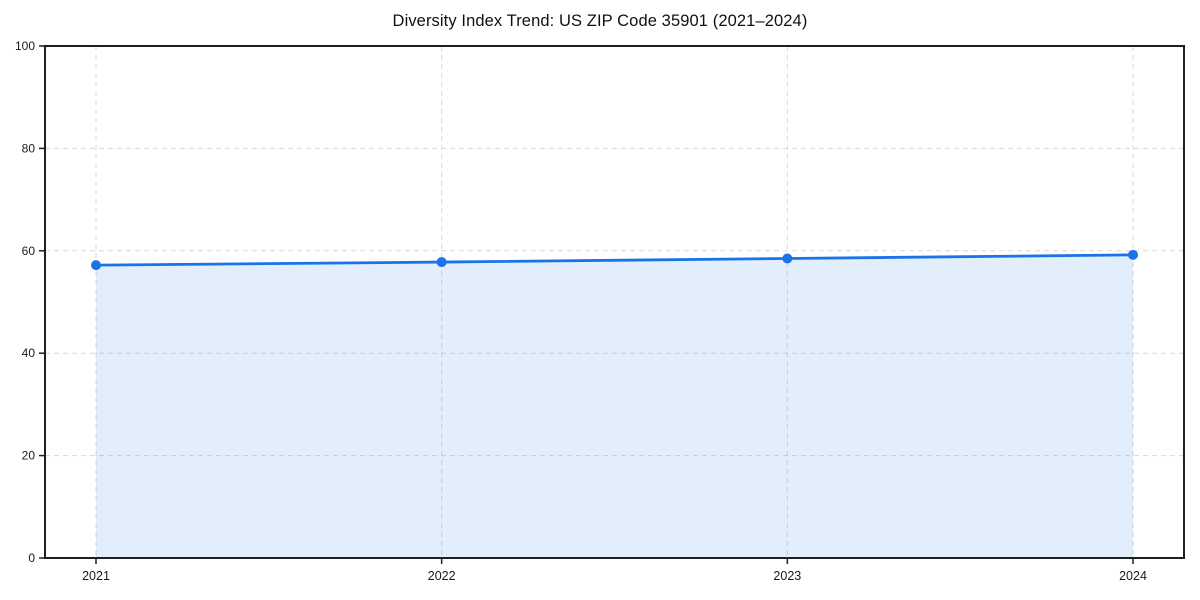 Image resolution: width=1200 pixels, height=600 pixels. Describe the element at coordinates (787, 576) in the screenshot. I see `x-axis-tick-label: 2023` at that location.